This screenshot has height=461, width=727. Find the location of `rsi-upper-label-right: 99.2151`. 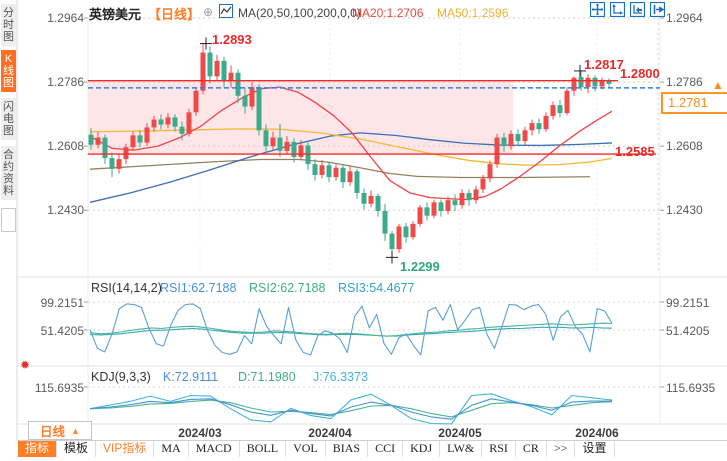

rsi-upper-label-right: 99.2151 is located at coordinates (688, 303).